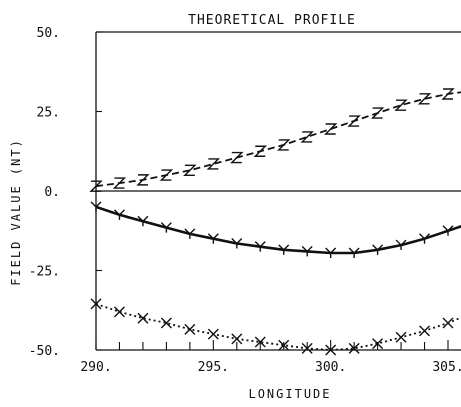 This screenshot has width=461, height=407. I want to click on y-tick-label: 25., so click(48, 113).